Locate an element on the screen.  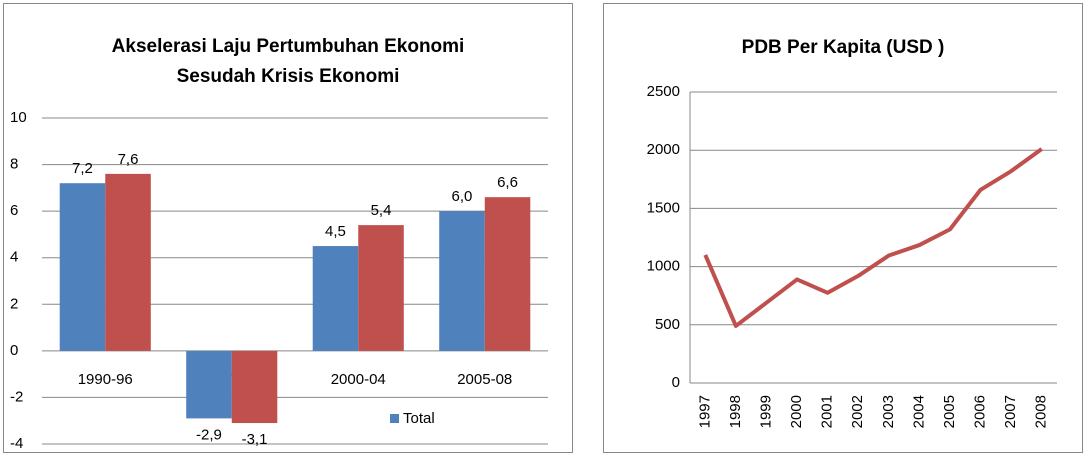
x-tick-label: 2000 is located at coordinates (796, 411).